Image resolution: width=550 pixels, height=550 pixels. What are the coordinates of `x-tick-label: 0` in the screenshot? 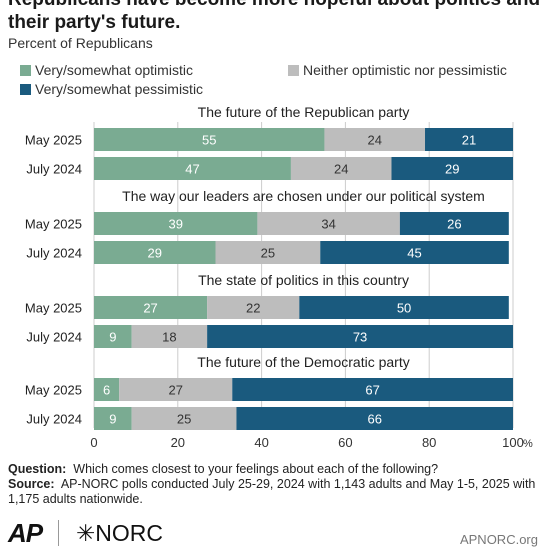 It's located at (93, 442).